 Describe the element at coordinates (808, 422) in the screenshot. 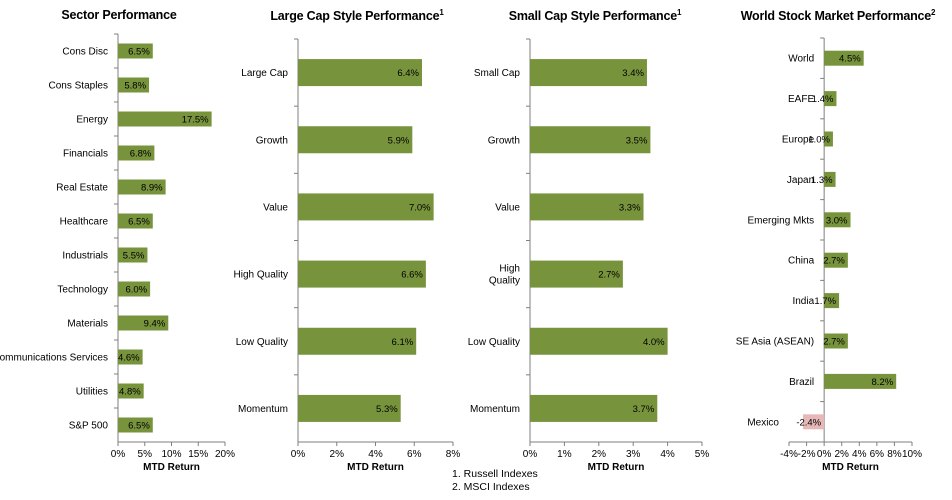

I see `data-label: -2.4%` at that location.